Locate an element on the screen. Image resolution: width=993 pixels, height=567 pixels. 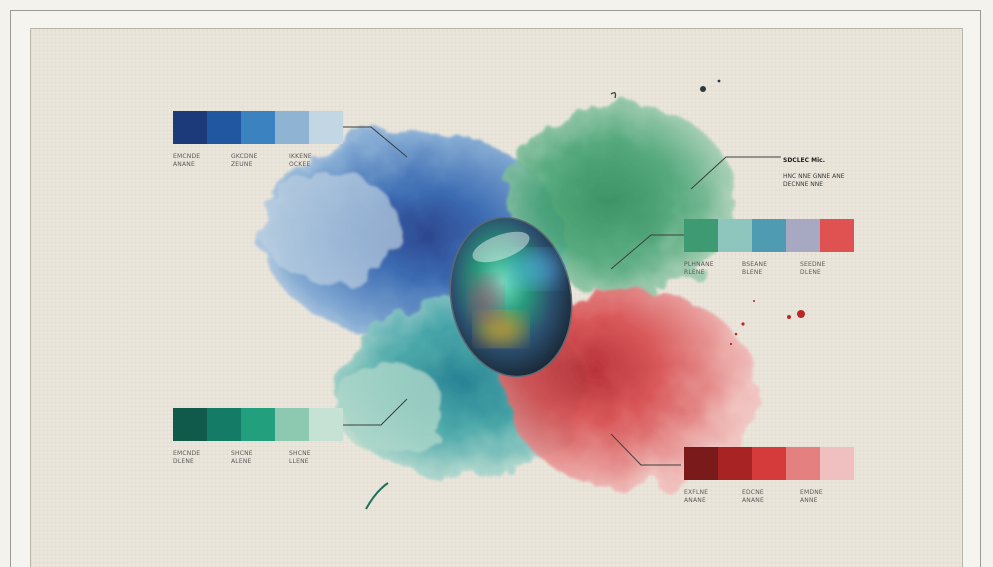
red-color-palette is located at coordinates (769, 463).